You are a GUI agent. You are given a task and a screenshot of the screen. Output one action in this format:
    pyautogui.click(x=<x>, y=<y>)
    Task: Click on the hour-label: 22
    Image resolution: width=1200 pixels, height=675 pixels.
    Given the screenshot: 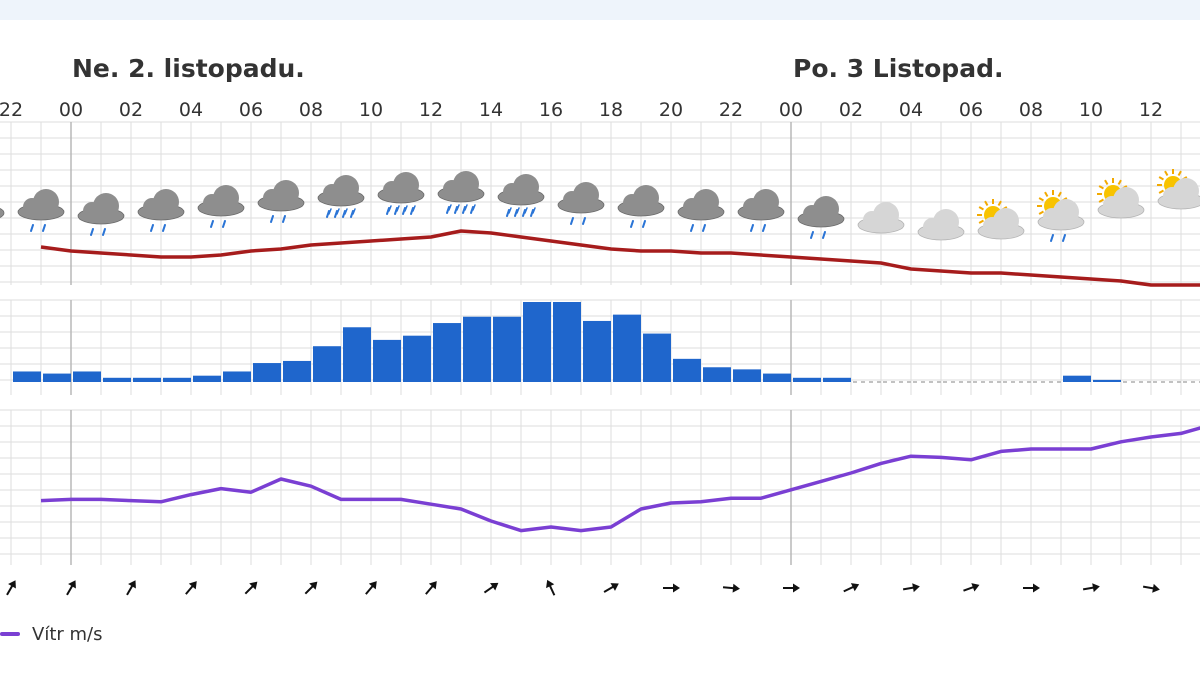 What is the action you would take?
    pyautogui.click(x=731, y=110)
    